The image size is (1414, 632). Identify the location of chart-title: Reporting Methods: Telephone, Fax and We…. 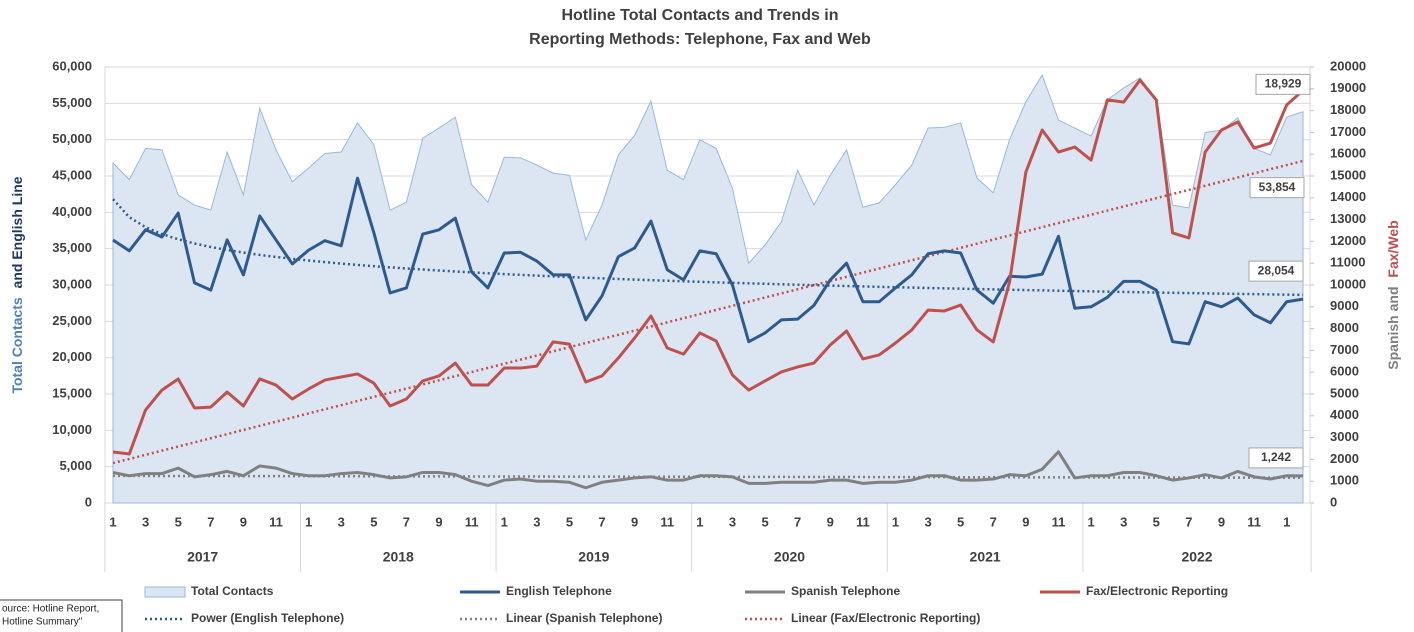
(700, 39).